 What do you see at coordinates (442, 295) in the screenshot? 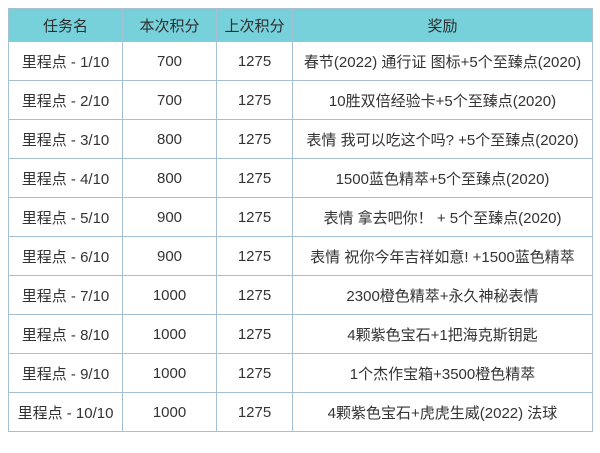
I see `cell-reward: 2300橙色精萃+永久神秘表情` at bounding box center [442, 295].